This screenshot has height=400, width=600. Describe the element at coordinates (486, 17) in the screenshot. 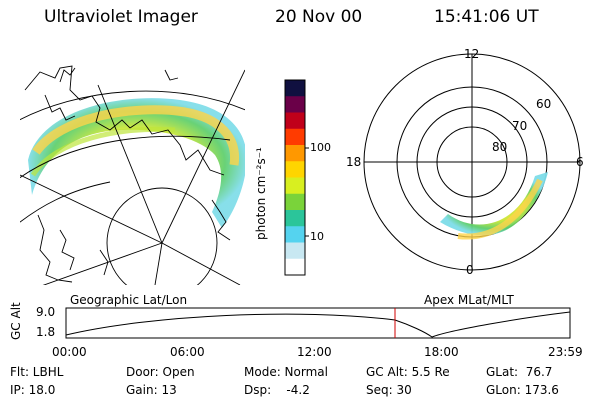

I see `time-label: 15:41:06 UT` at that location.